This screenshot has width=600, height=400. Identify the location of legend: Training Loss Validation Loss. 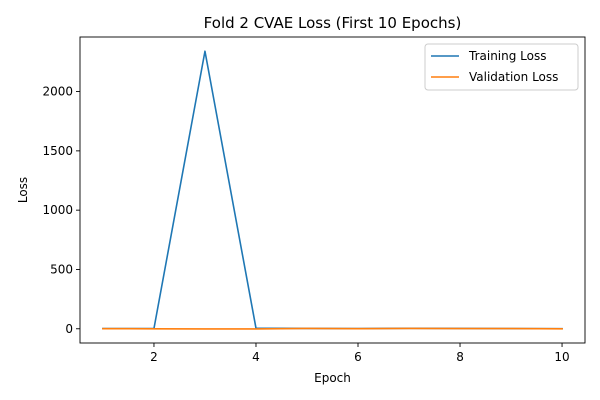
(501, 67).